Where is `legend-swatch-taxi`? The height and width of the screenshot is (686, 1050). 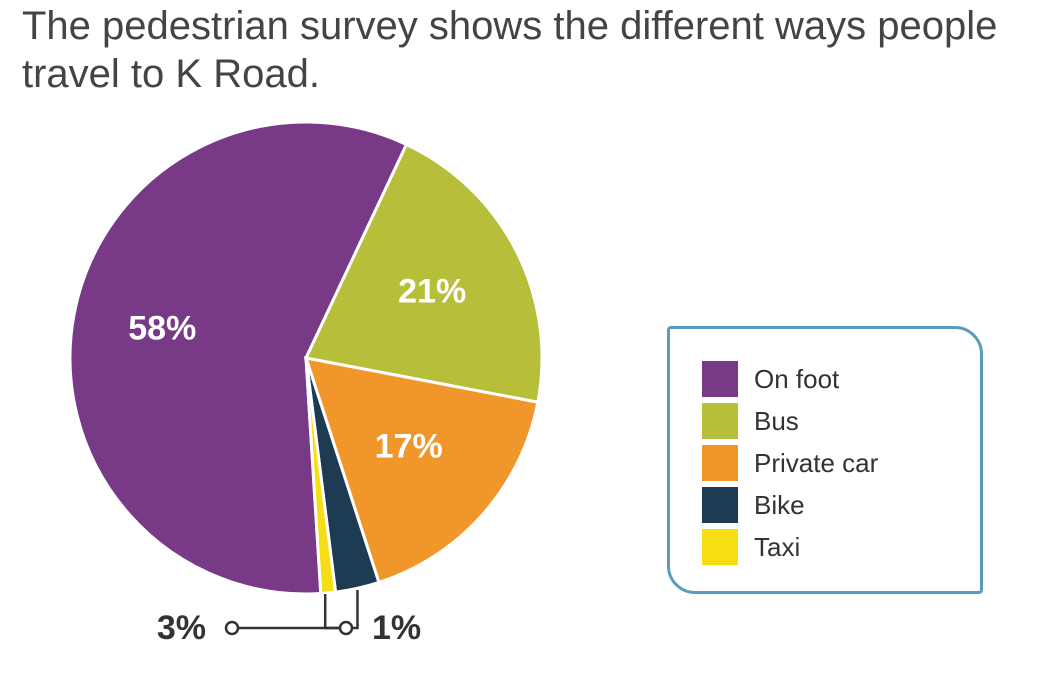 legend-swatch-taxi is located at coordinates (720, 547).